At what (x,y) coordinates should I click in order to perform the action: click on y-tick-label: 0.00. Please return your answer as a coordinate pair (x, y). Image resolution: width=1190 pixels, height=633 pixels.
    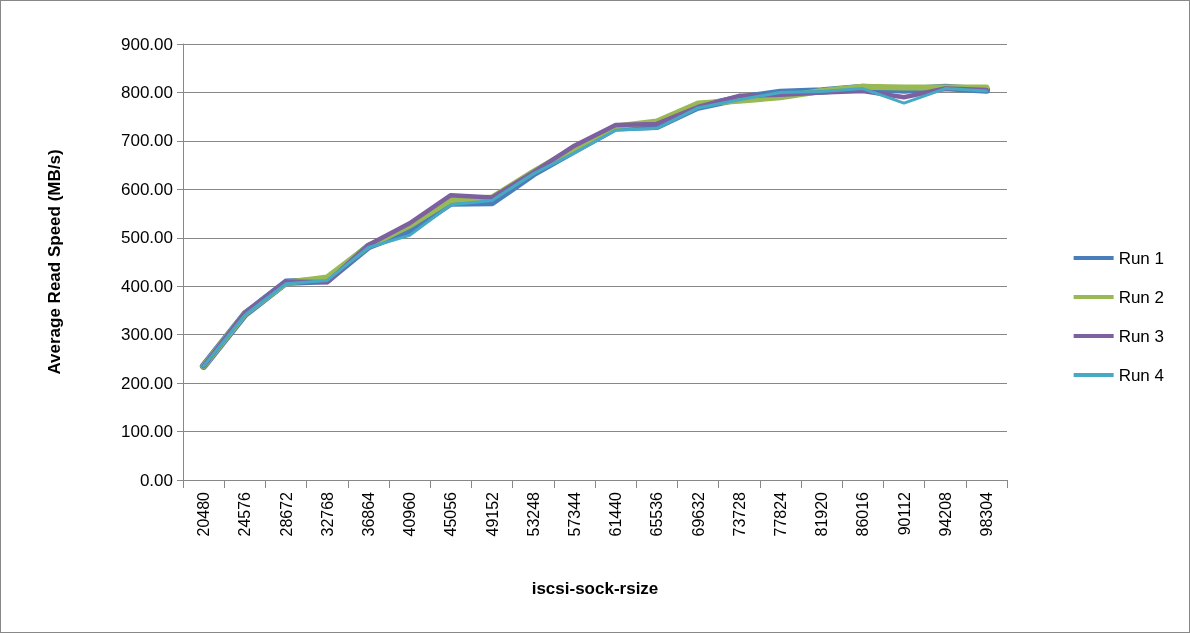
    Looking at the image, I should click on (156, 480).